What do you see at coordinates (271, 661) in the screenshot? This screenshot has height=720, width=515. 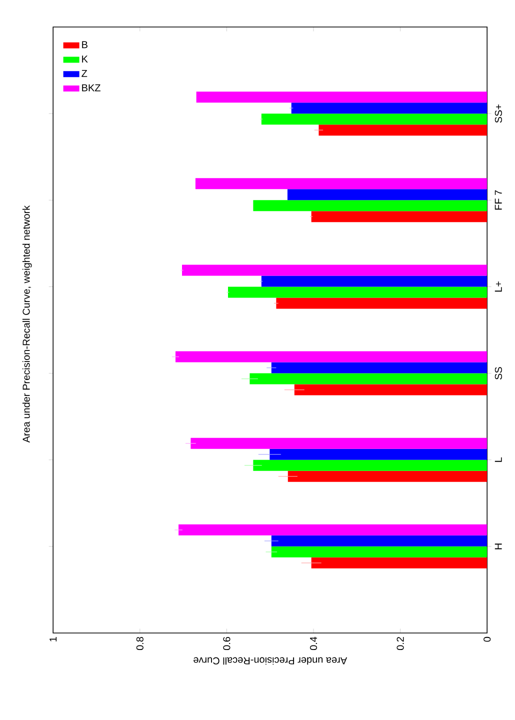 I see `x-axis-title: Area under Precision-Recall Curve` at bounding box center [271, 661].